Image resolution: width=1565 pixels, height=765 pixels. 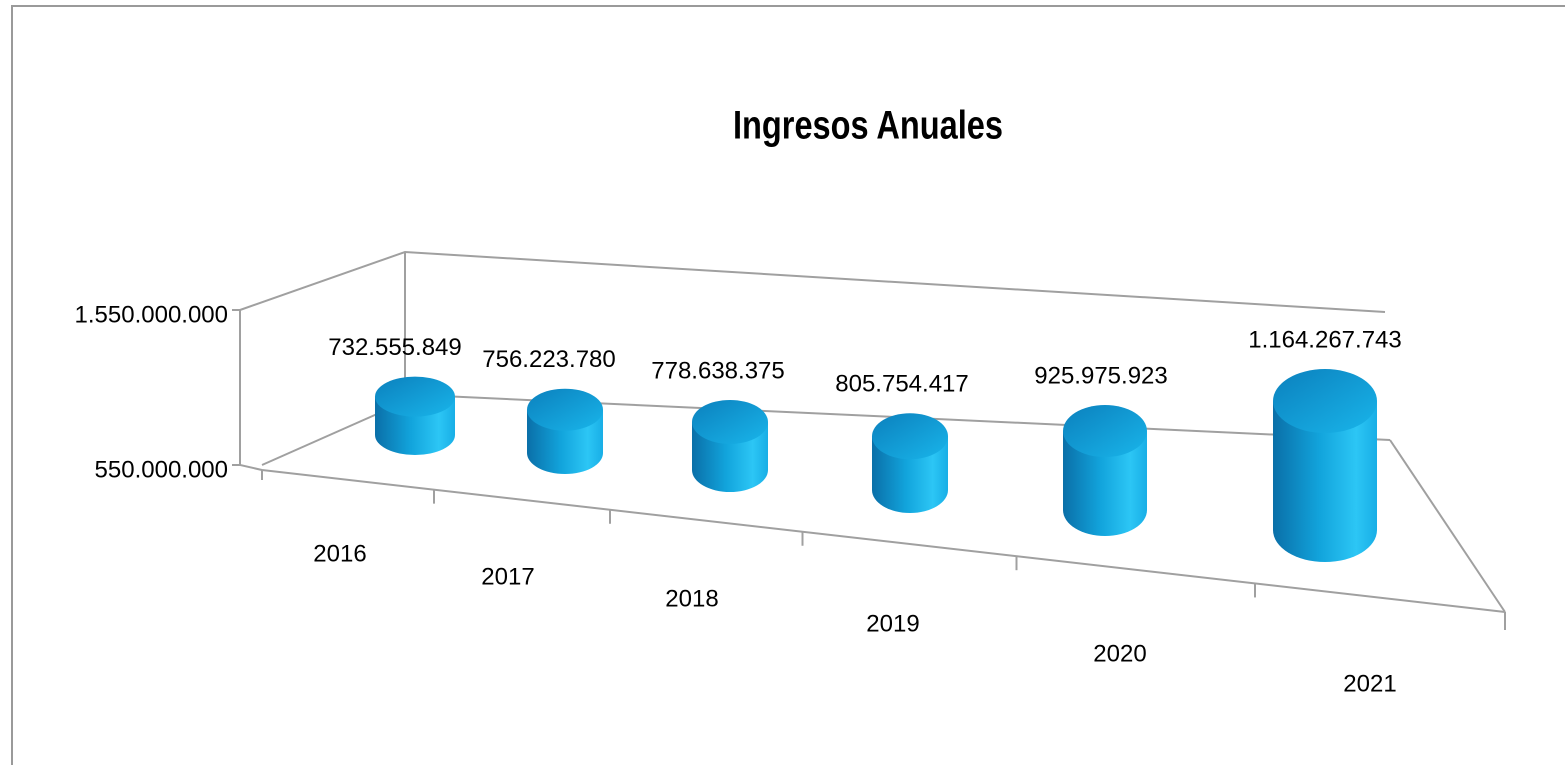 What do you see at coordinates (691, 598) in the screenshot?
I see `x-tick-label: 2018` at bounding box center [691, 598].